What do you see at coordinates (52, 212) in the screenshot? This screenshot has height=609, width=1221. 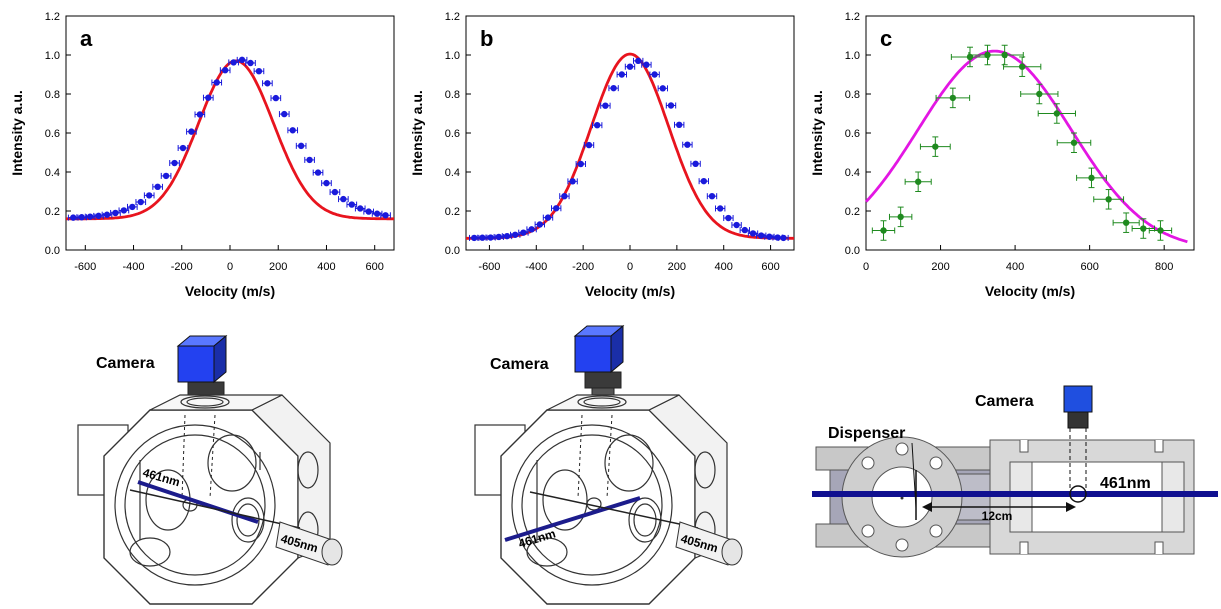 I see `chart-a-y-tick-0.2: 0.2` at bounding box center [52, 212].